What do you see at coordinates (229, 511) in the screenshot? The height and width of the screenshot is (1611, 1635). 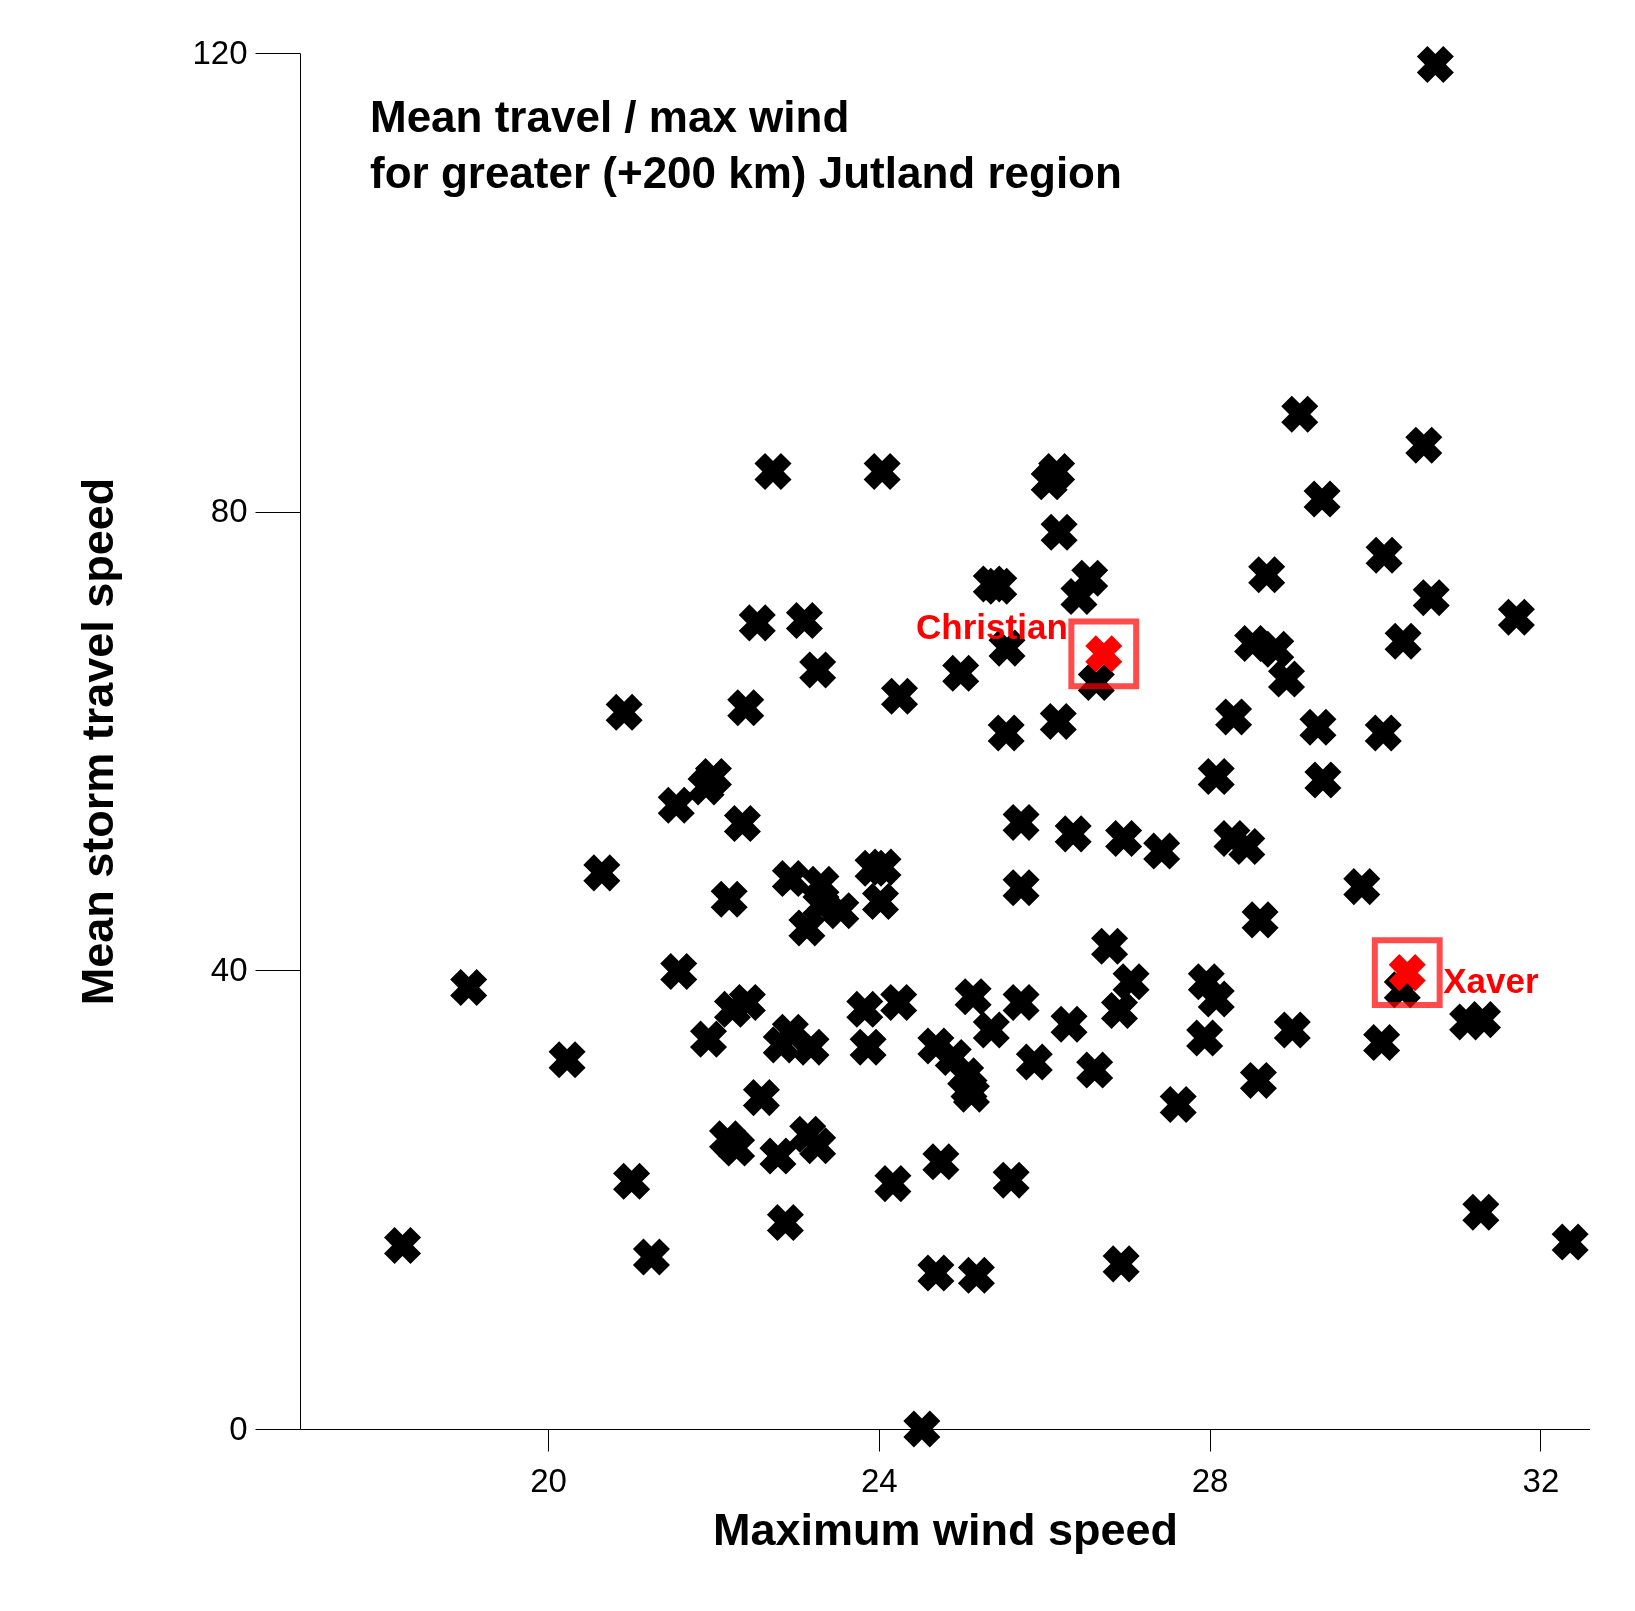 I see `y-tick-label: 80` at bounding box center [229, 511].